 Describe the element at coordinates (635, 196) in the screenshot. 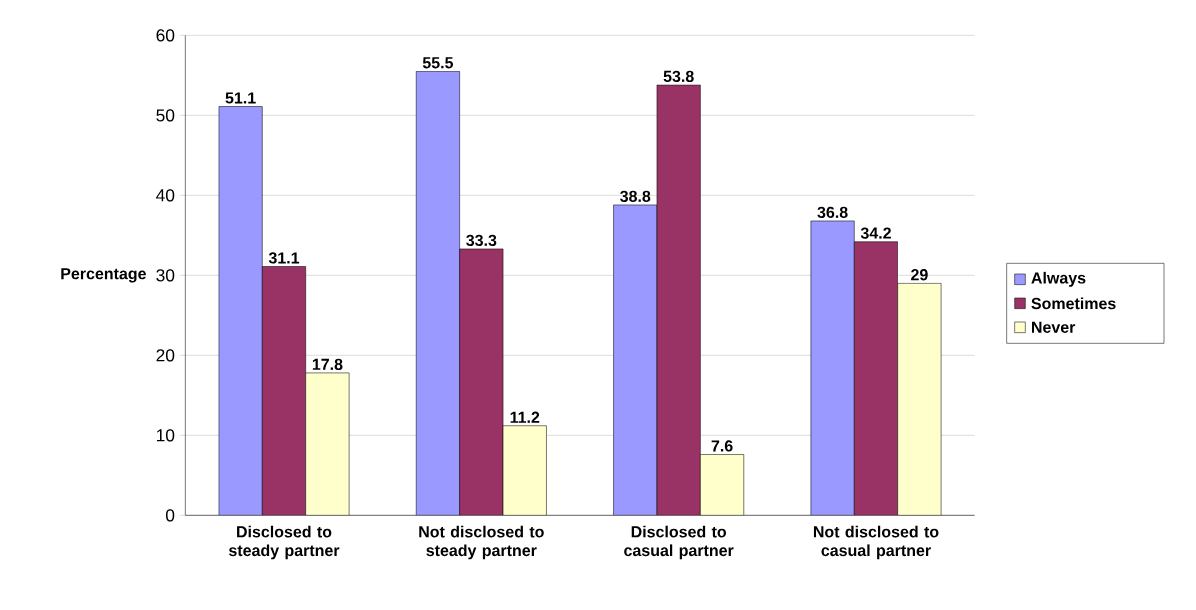

I see `data-label: 38.8` at that location.